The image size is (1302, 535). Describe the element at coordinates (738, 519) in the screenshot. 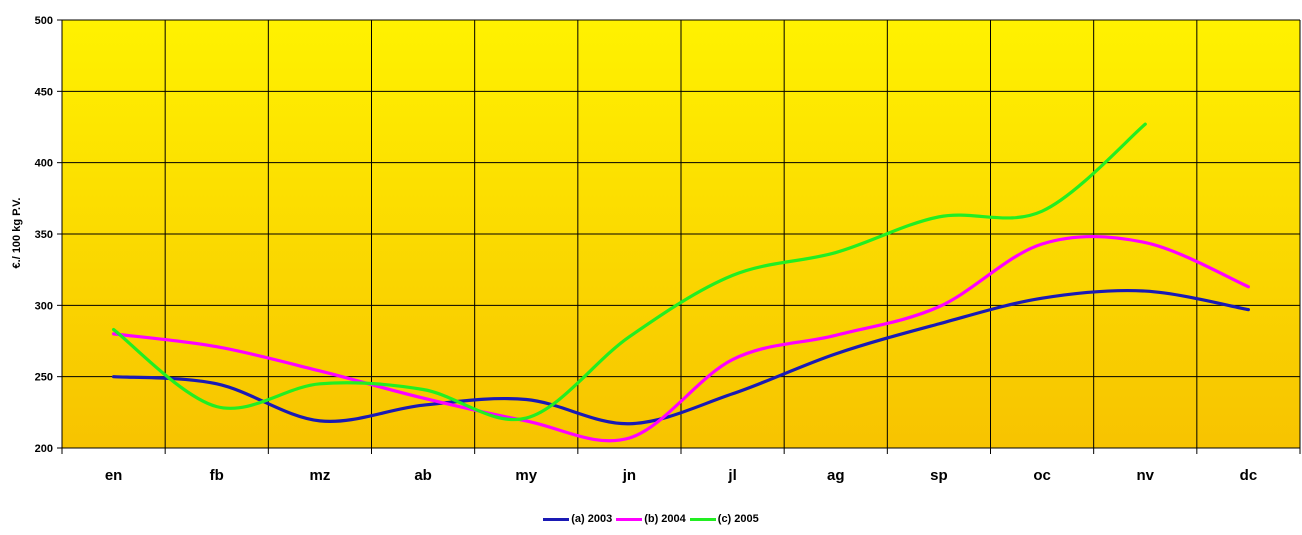

I see `legend-label: (c) 2005` at that location.